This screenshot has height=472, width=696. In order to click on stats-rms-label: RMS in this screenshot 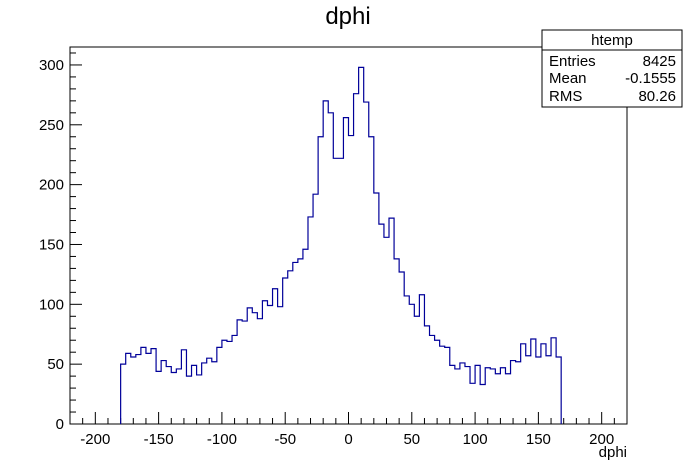, I will do `click(565, 96)`.